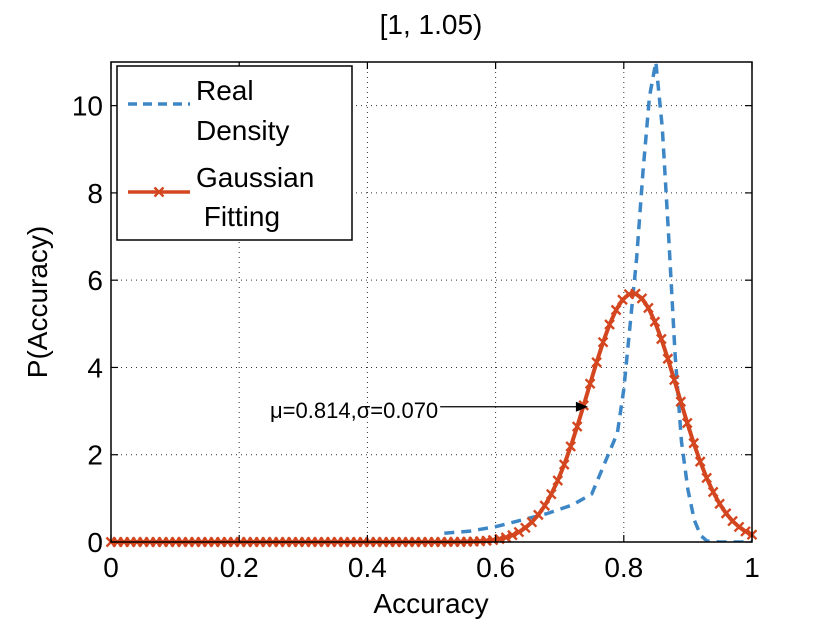 The image size is (830, 625). I want to click on x-tick-label: 0, so click(111, 567).